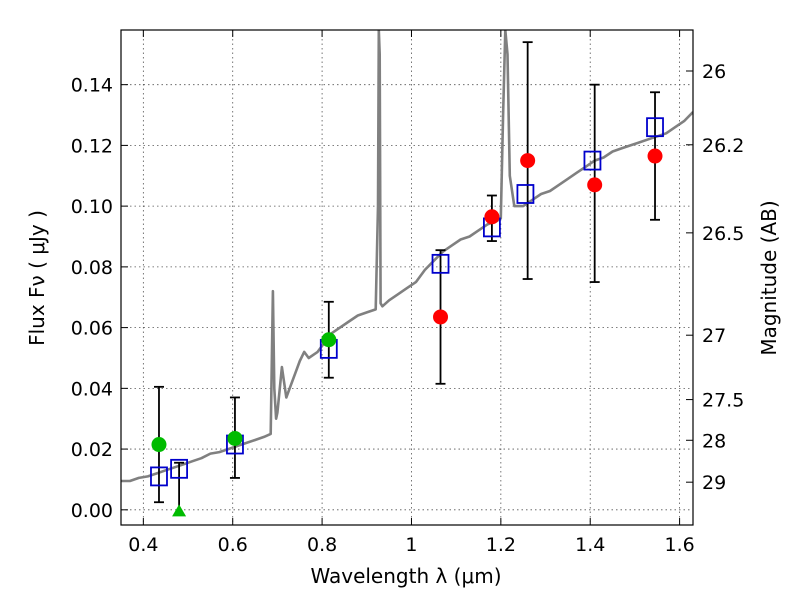  What do you see at coordinates (92, 329) in the screenshot?
I see `y-tick-label: 0.06` at bounding box center [92, 329].